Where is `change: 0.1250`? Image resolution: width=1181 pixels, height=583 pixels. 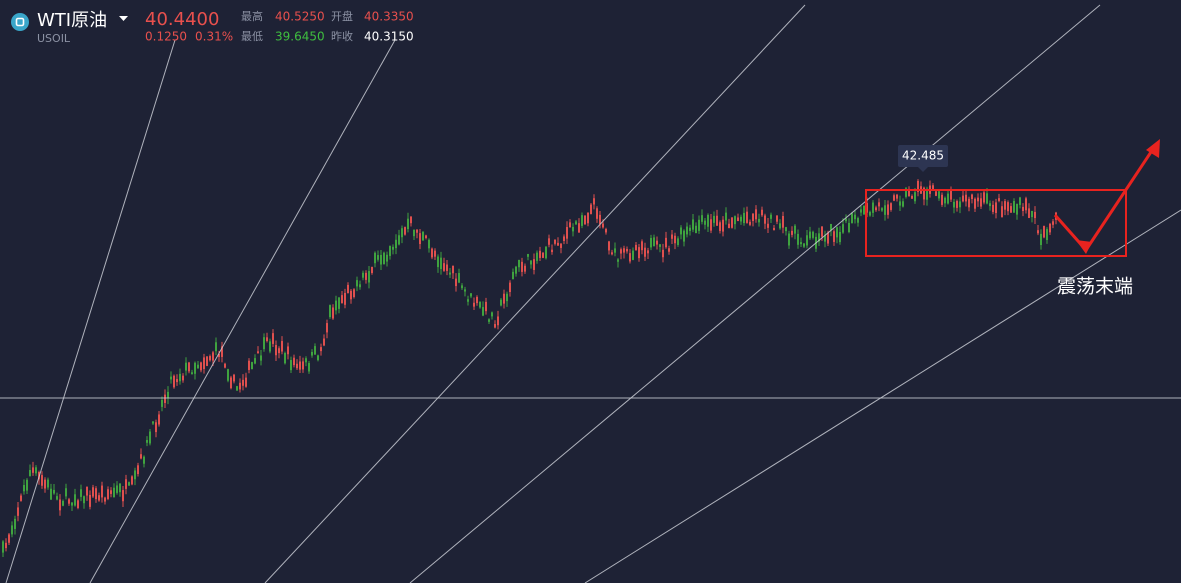 change: 0.1250 is located at coordinates (166, 37).